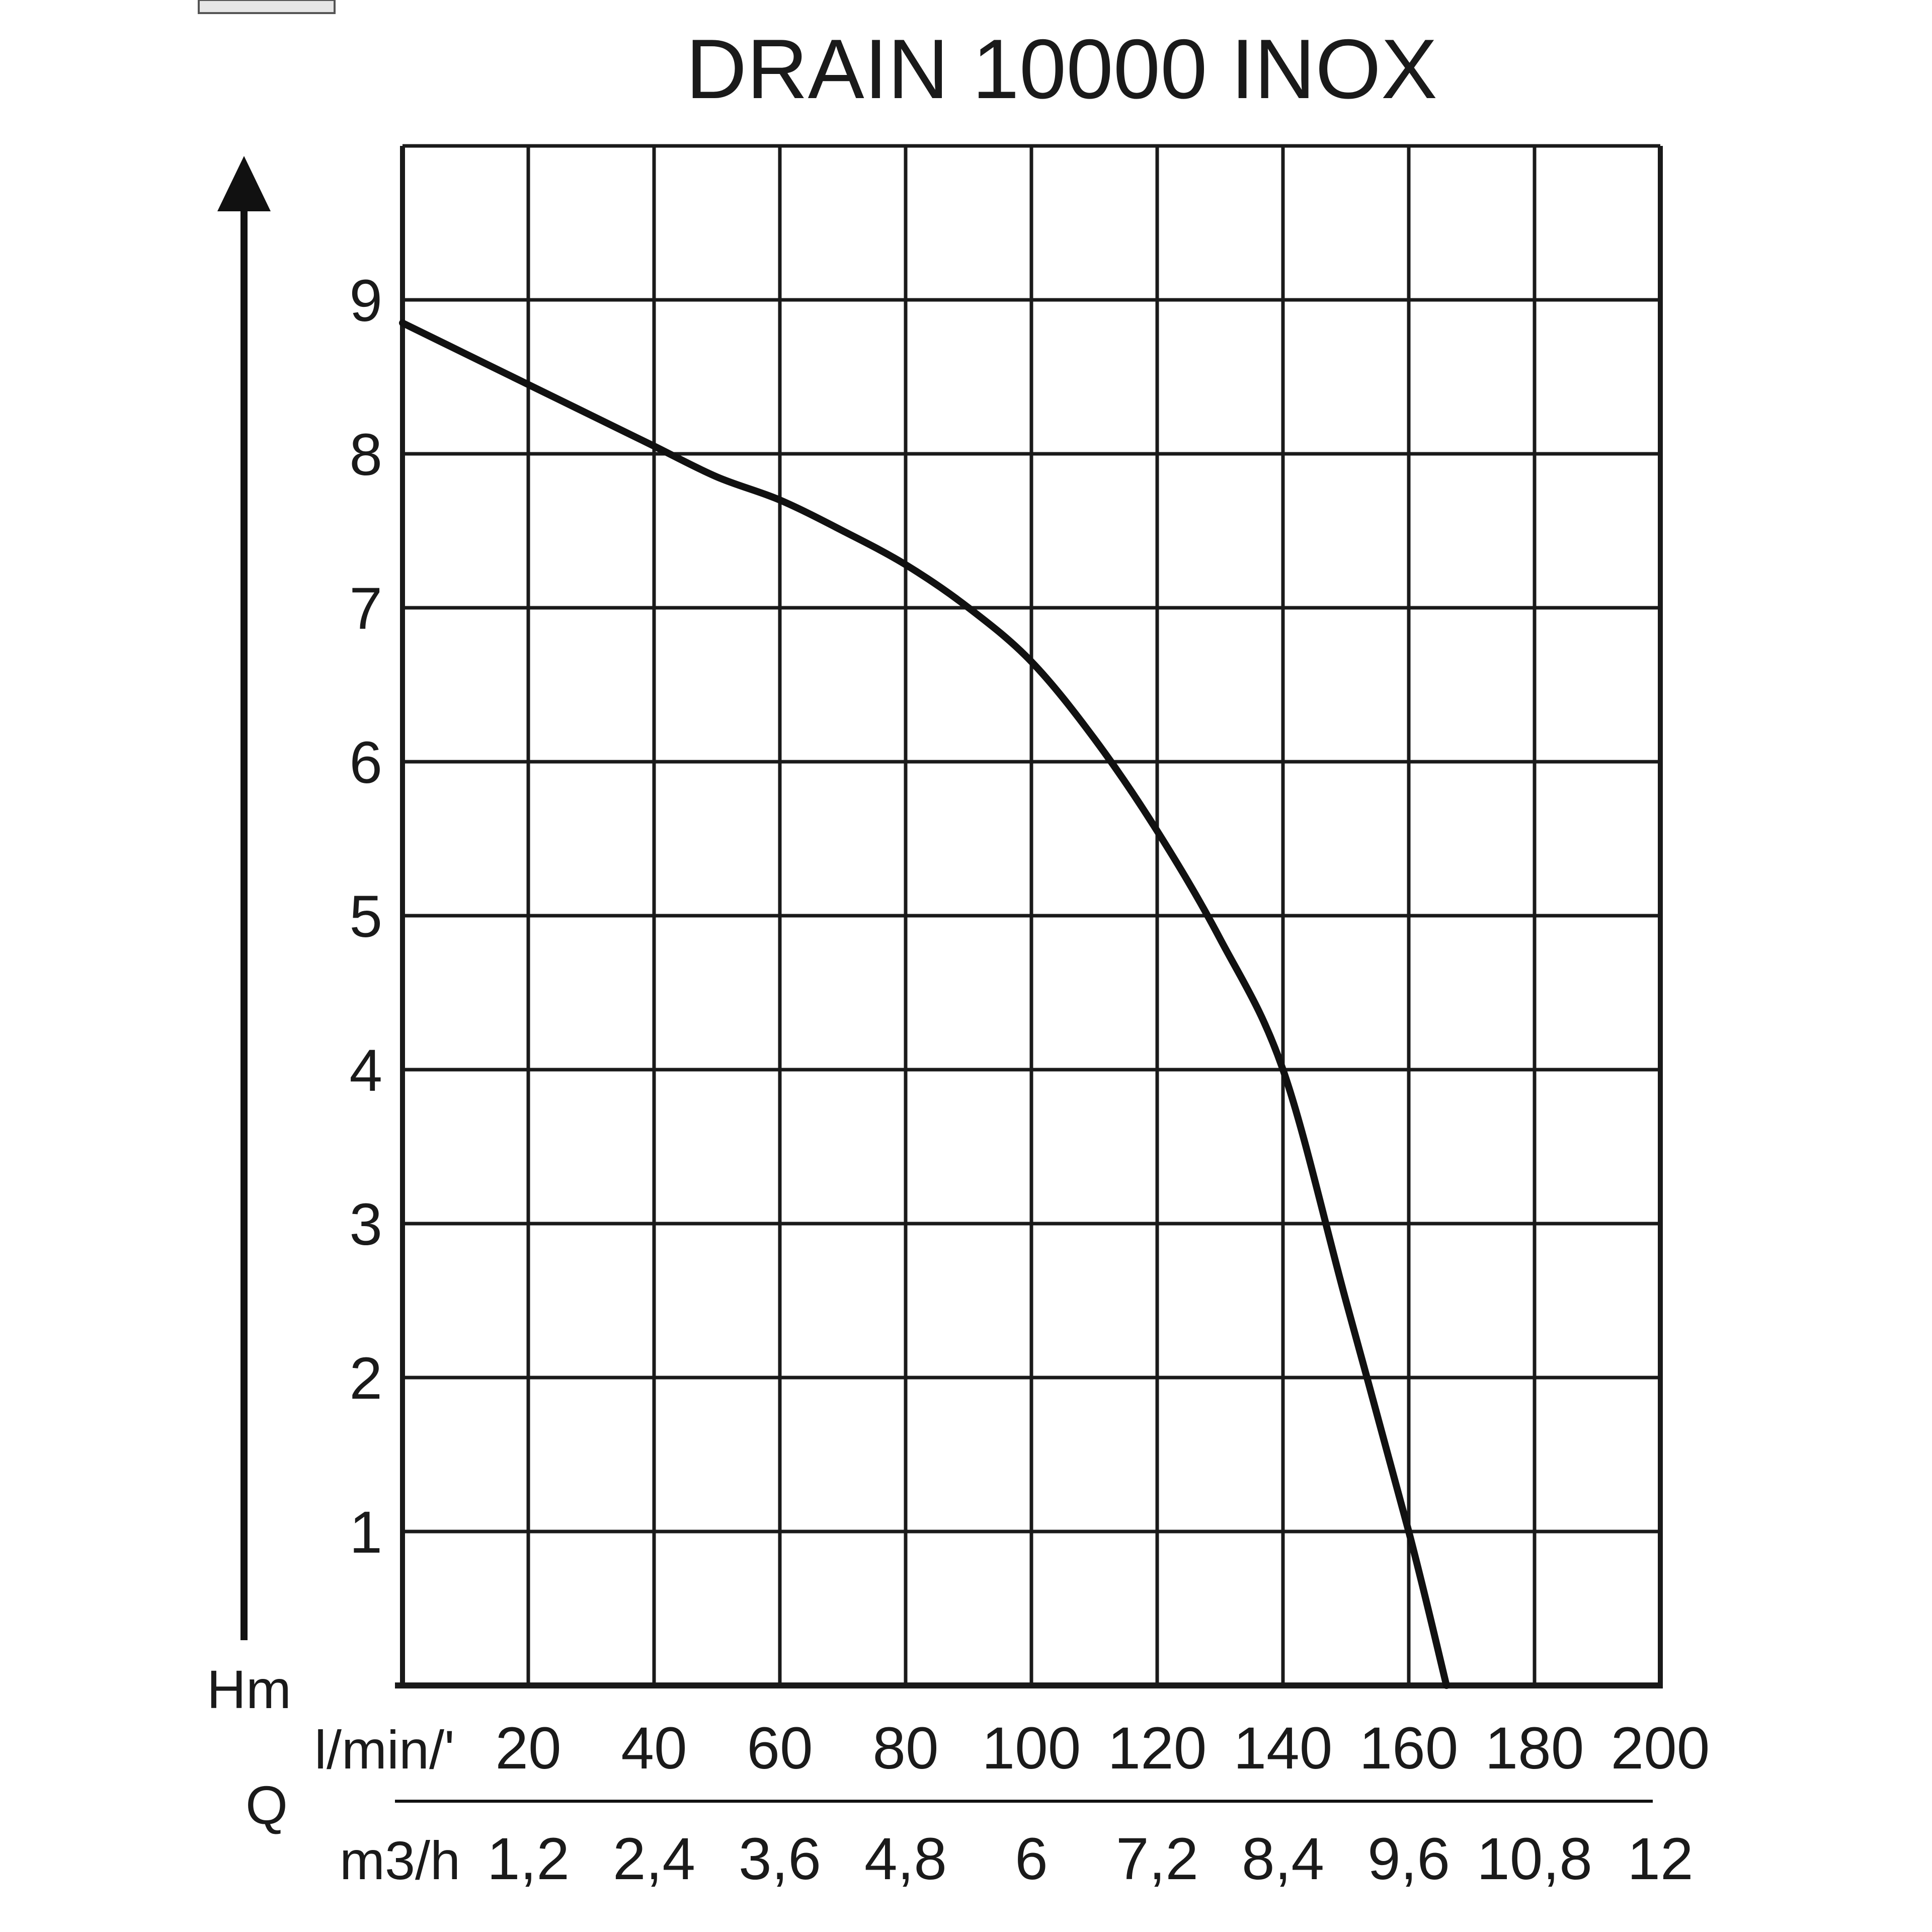 The image size is (1932, 1932). What do you see at coordinates (249, 1689) in the screenshot?
I see `y-axis-label: Hm` at bounding box center [249, 1689].